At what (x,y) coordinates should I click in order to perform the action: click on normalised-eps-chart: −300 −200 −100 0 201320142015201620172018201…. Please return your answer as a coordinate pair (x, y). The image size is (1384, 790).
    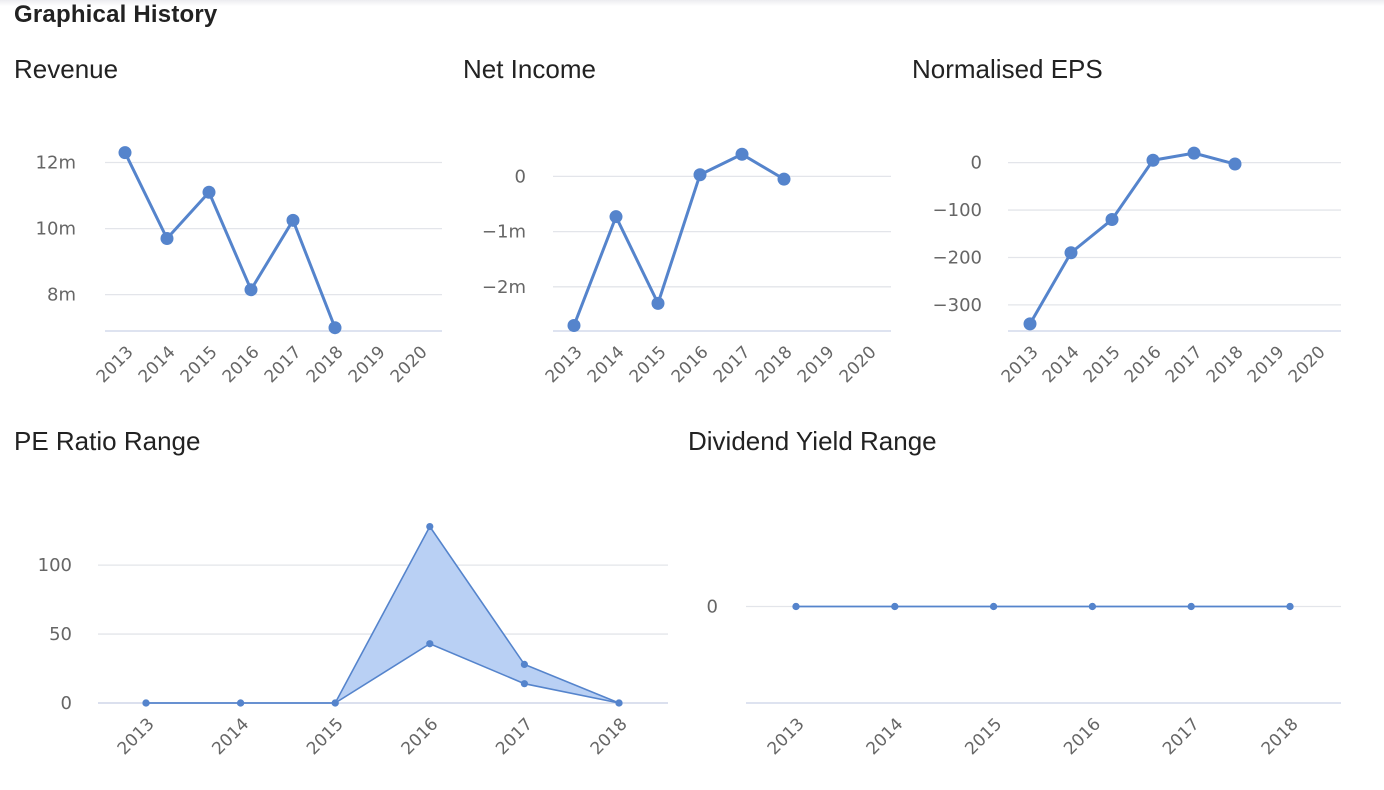
    Looking at the image, I should click on (1137, 266).